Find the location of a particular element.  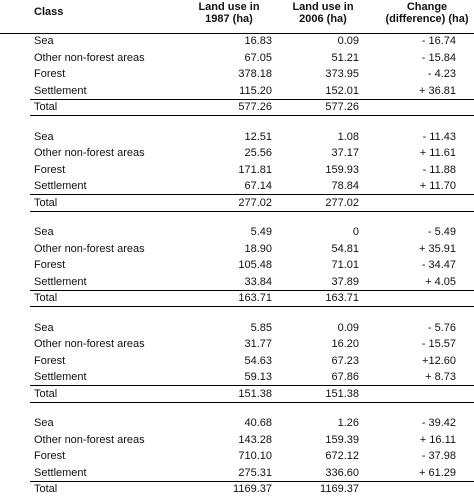

land-use-2006-cell: 159.39 is located at coordinates (342, 439).